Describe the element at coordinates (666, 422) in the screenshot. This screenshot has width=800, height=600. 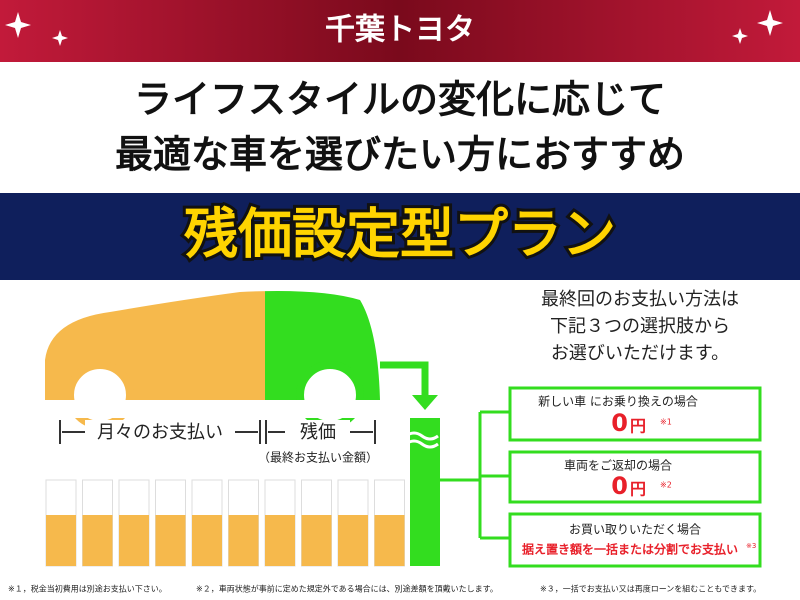
I see `option-note: ※1` at that location.